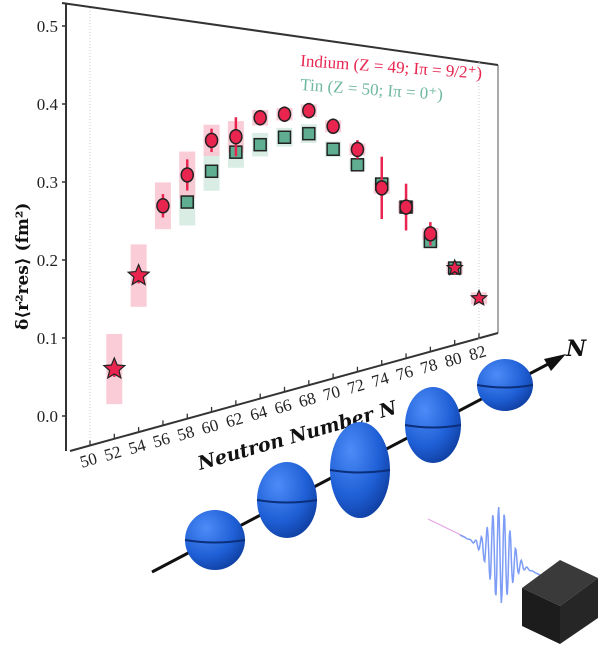 The image size is (600, 646). Describe the element at coordinates (429, 366) in the screenshot. I see `x-tick-label: 78` at that location.